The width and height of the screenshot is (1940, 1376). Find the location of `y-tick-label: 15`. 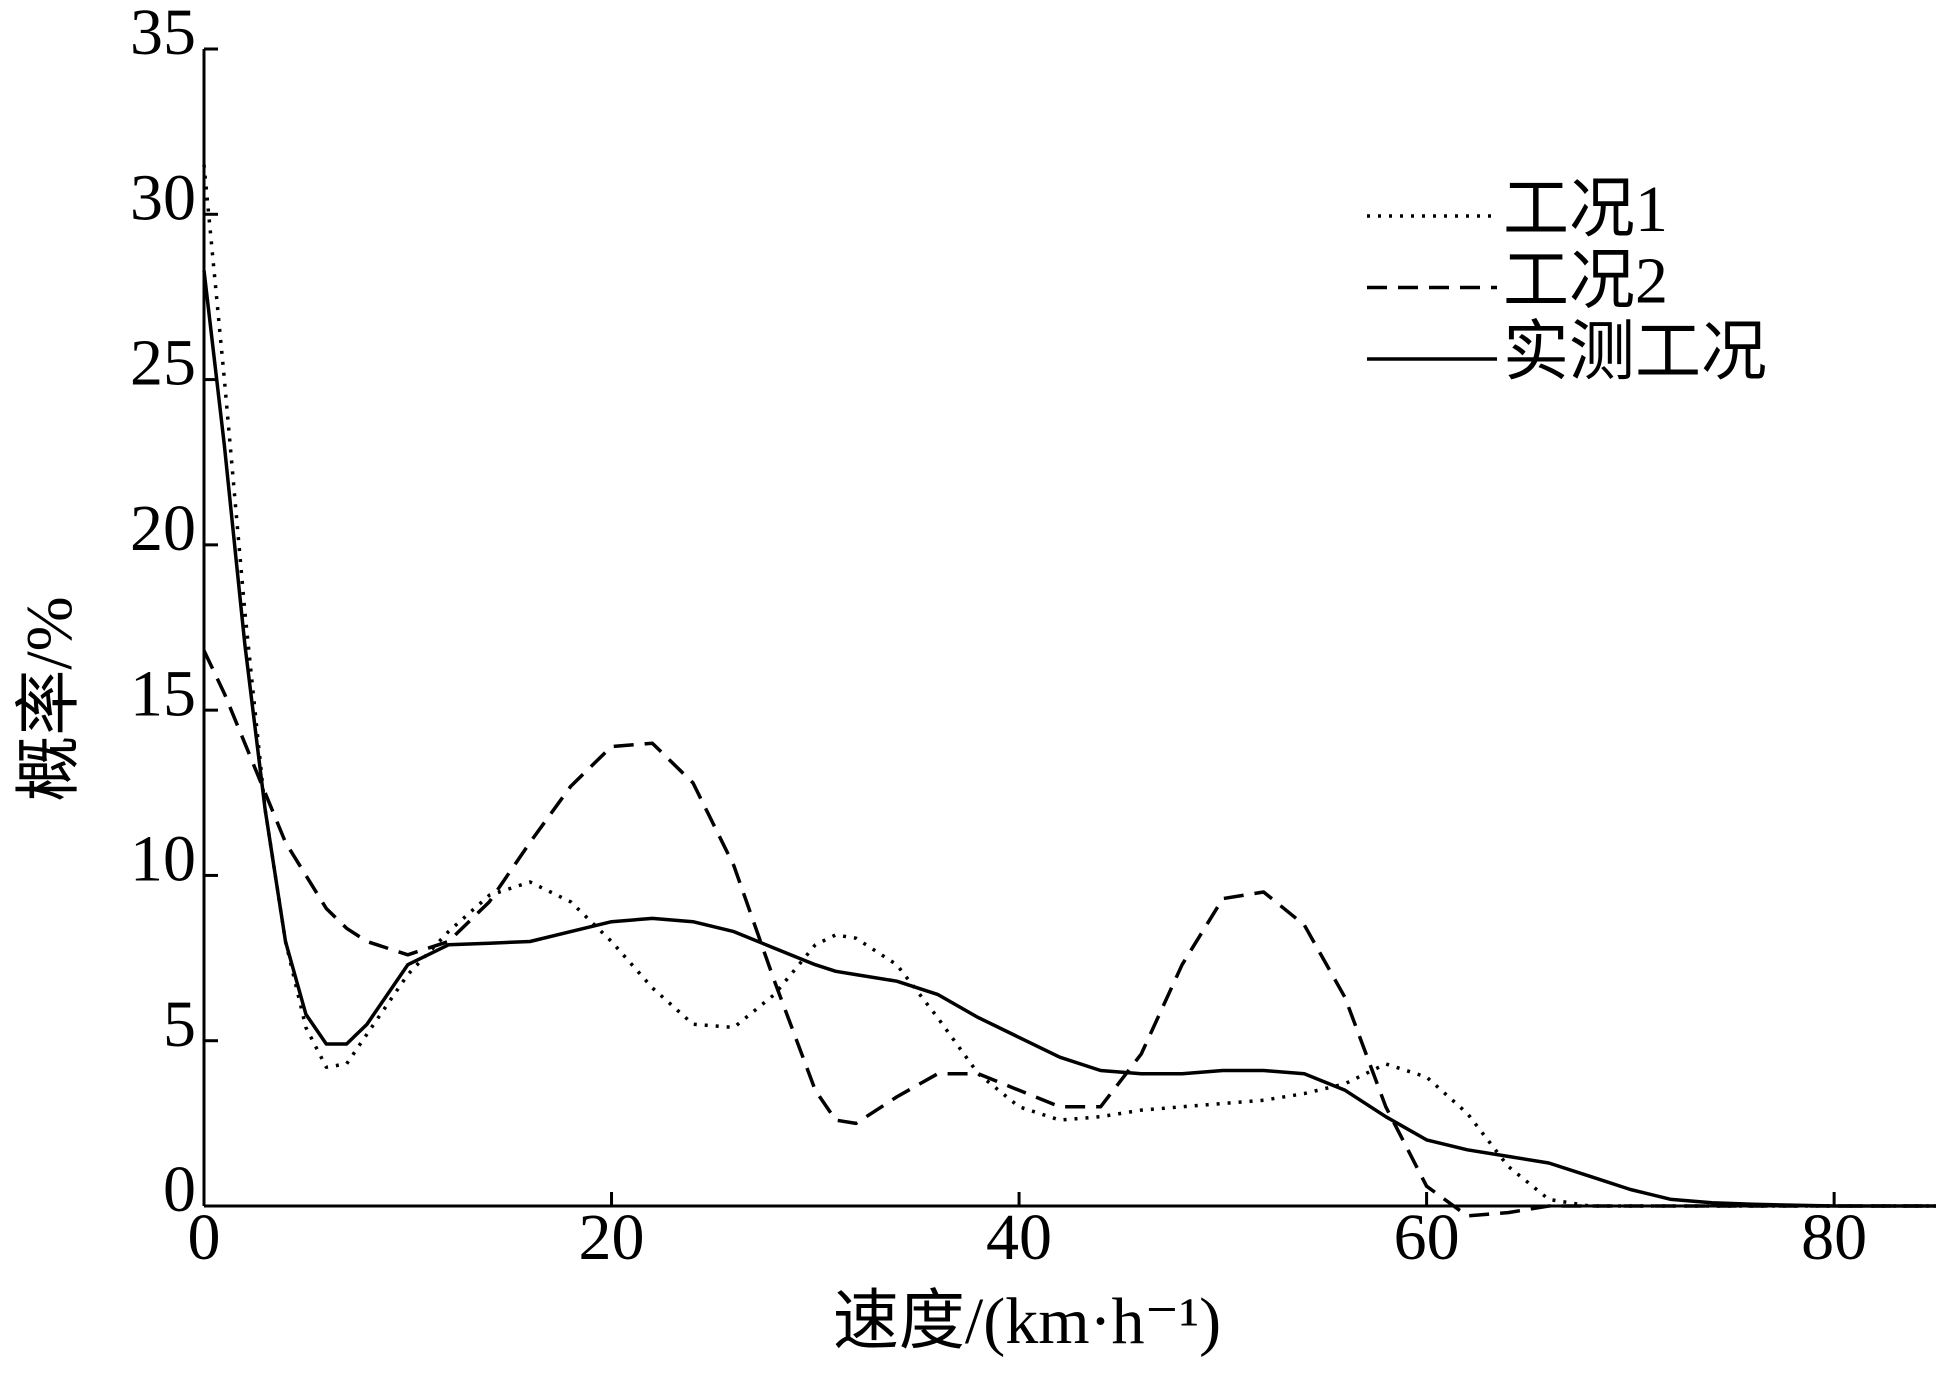

y-tick-label: 15 is located at coordinates (163, 693).